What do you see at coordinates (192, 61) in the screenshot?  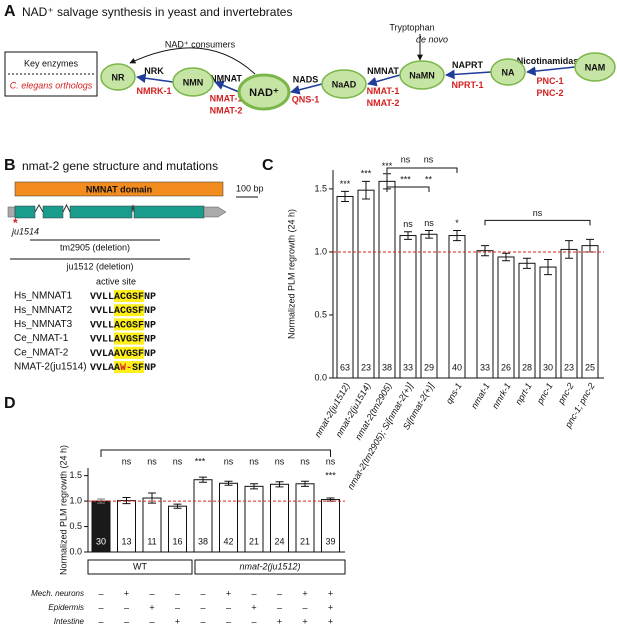 I see `consumer-arrow` at bounding box center [192, 61].